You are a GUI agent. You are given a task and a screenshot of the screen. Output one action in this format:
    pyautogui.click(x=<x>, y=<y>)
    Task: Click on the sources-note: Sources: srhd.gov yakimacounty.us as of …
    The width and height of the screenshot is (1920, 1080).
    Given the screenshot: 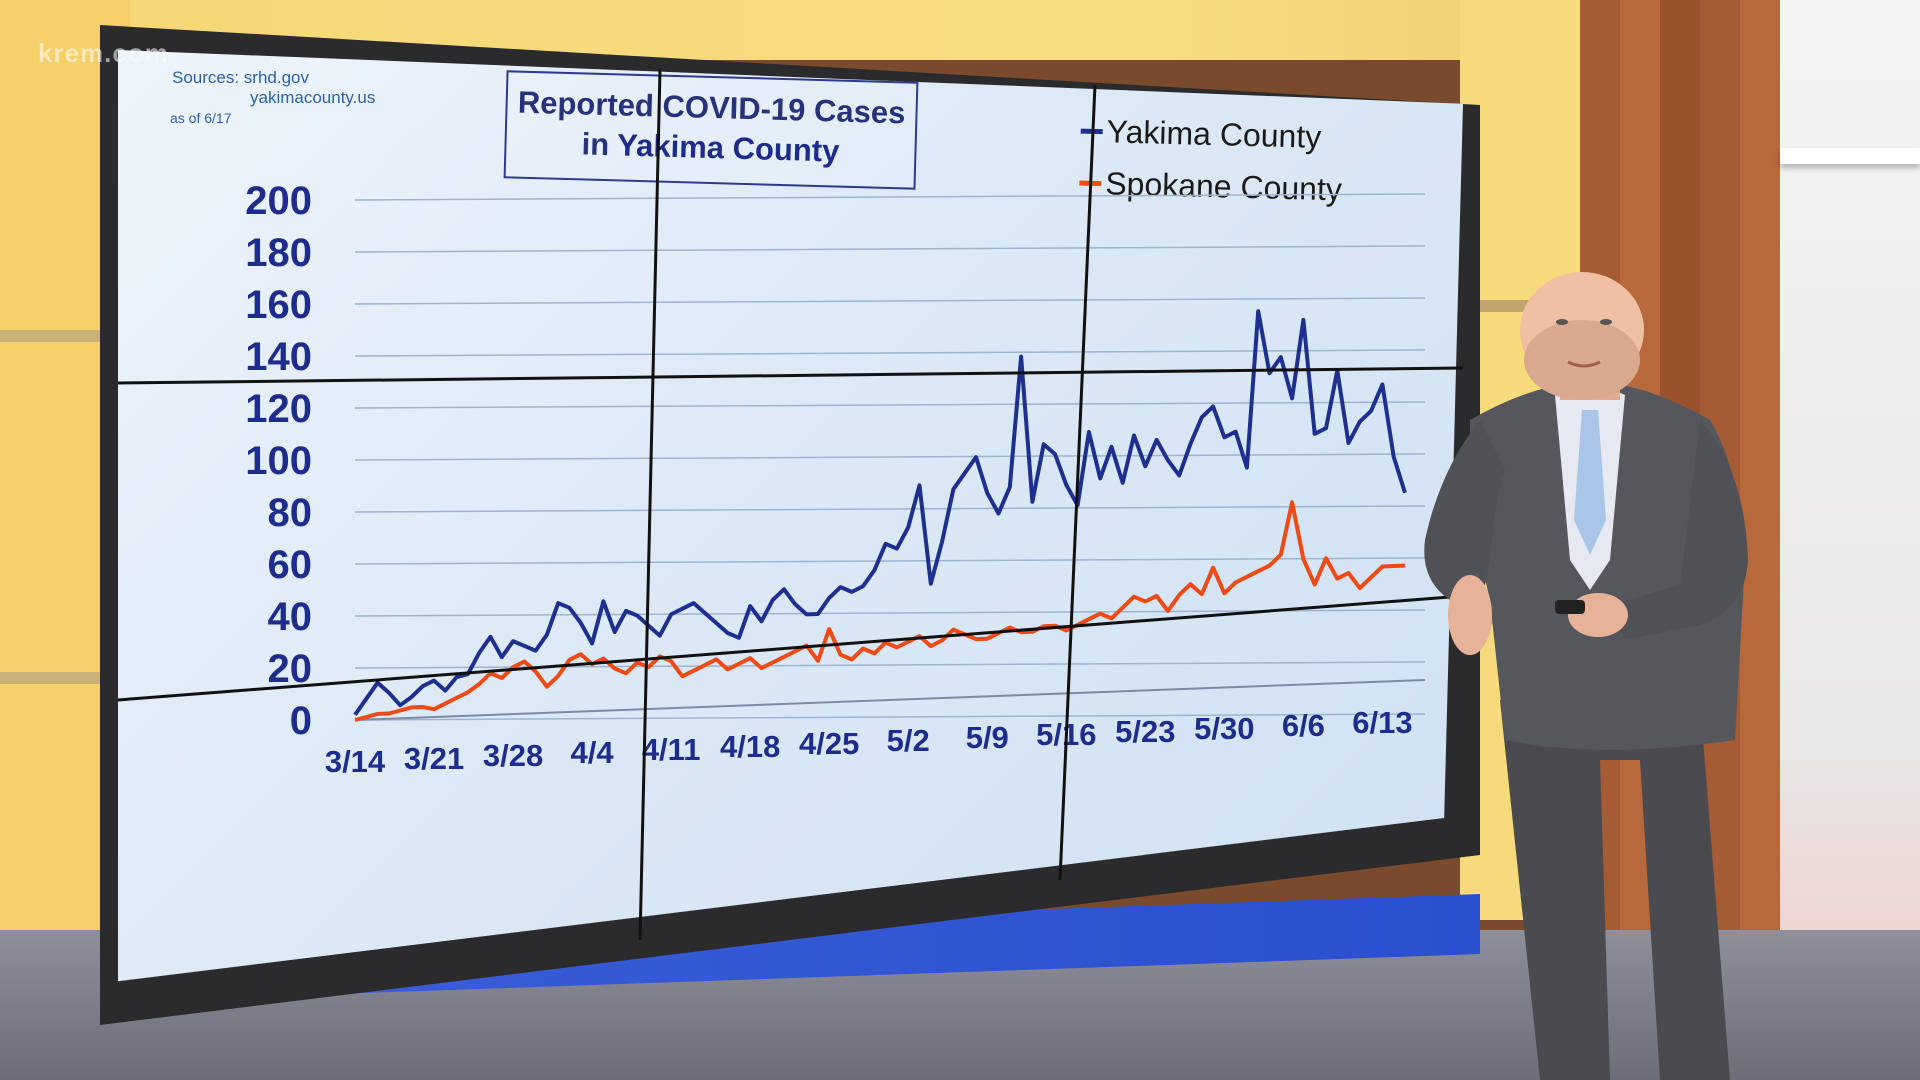 What is the action you would take?
    pyautogui.click(x=273, y=98)
    